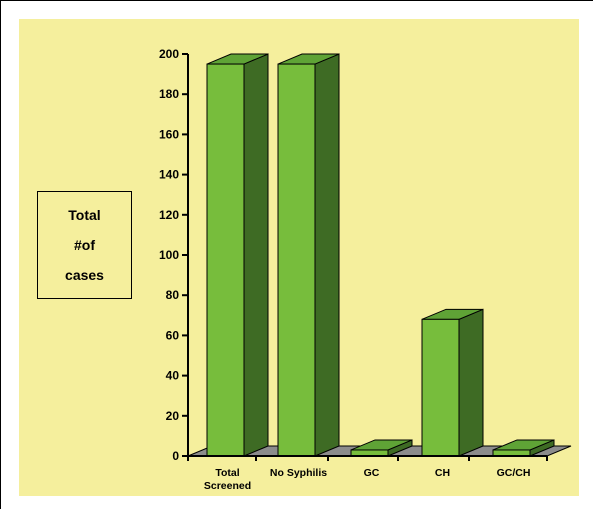 The height and width of the screenshot is (510, 593). Describe the element at coordinates (173, 376) in the screenshot. I see `y-tick-label: 40` at that location.